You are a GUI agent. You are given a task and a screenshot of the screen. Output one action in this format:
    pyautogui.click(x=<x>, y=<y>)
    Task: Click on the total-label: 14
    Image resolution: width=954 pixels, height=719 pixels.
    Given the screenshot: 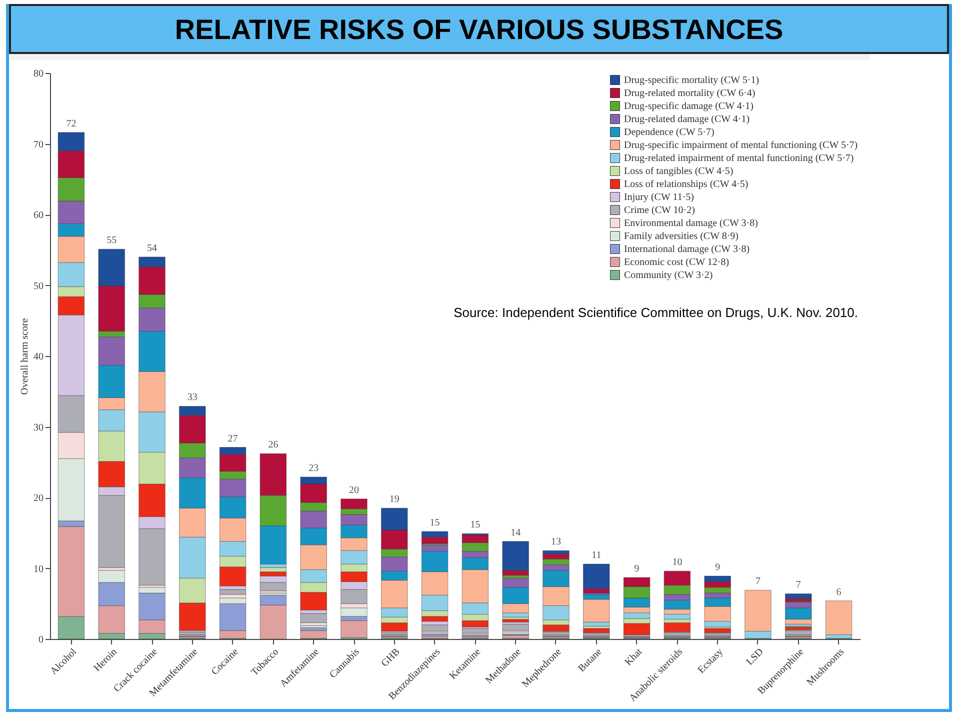 What is the action you would take?
    pyautogui.click(x=515, y=532)
    